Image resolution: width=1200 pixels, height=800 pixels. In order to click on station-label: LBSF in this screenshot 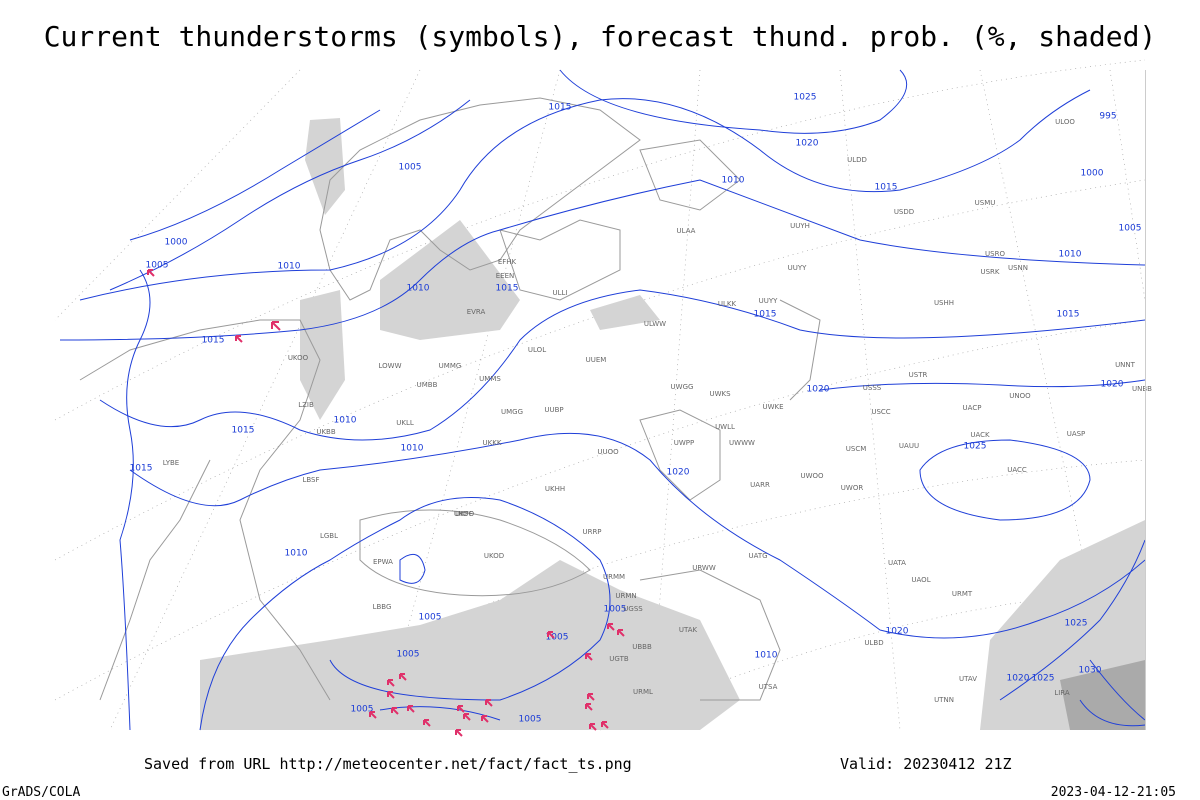, I will do `click(310, 480)`.